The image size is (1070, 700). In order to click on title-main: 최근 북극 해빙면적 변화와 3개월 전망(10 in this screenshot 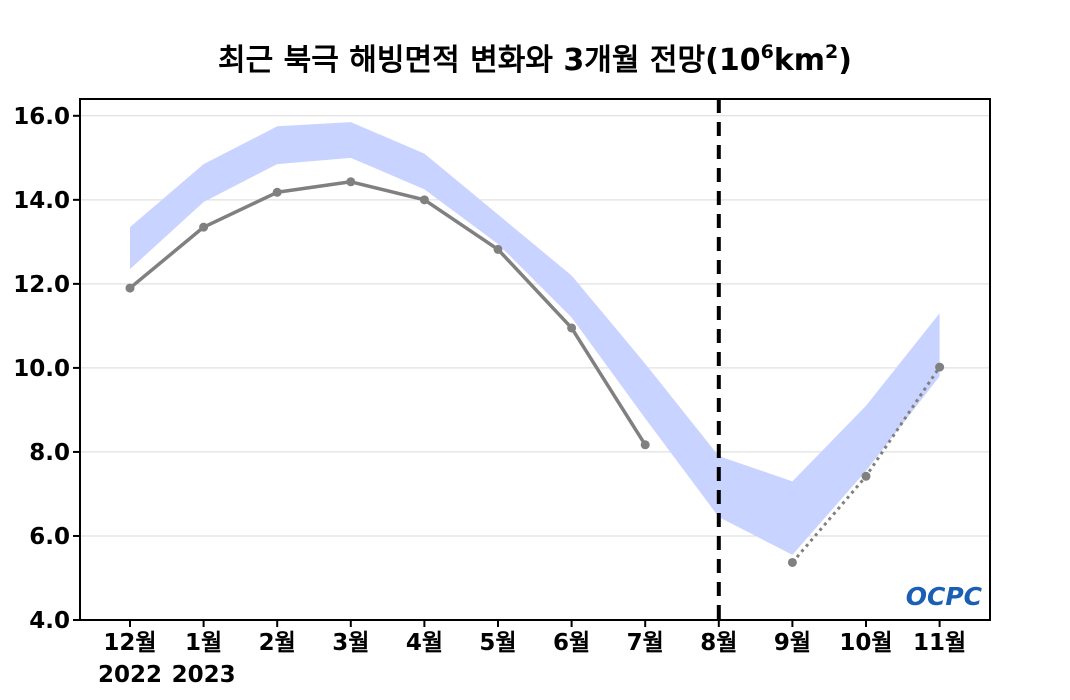, I will do `click(489, 60)`.